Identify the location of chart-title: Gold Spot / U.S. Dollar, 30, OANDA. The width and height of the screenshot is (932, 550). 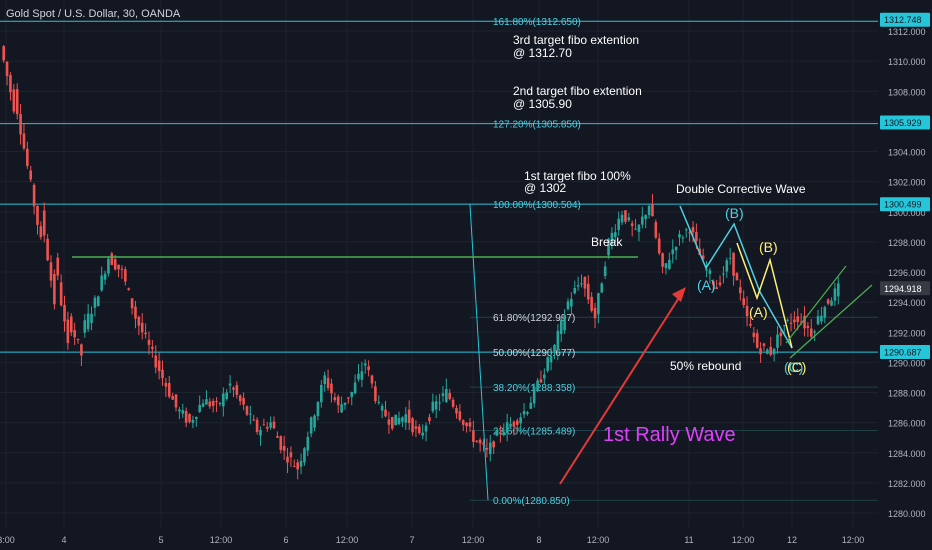
(93, 14).